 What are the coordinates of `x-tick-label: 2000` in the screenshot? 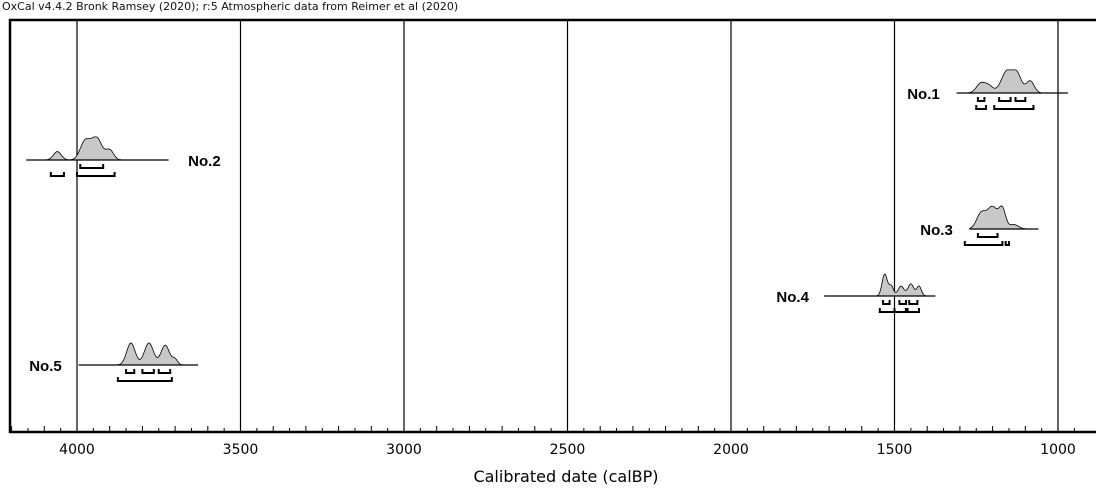 It's located at (731, 450).